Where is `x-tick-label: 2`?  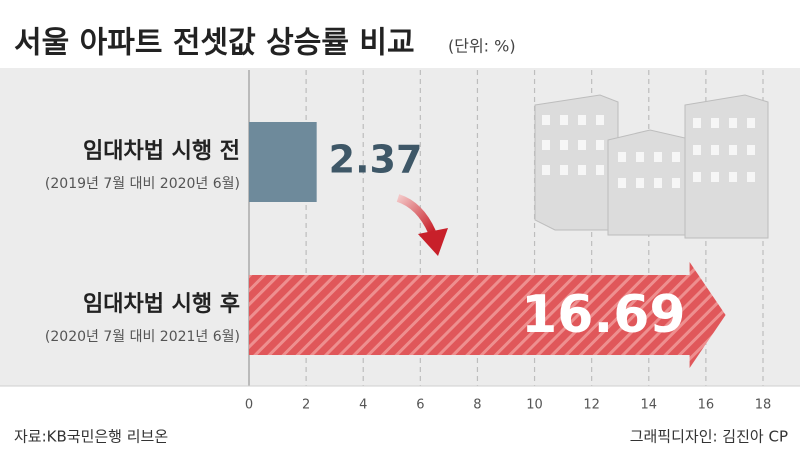 x-tick-label: 2 is located at coordinates (306, 405).